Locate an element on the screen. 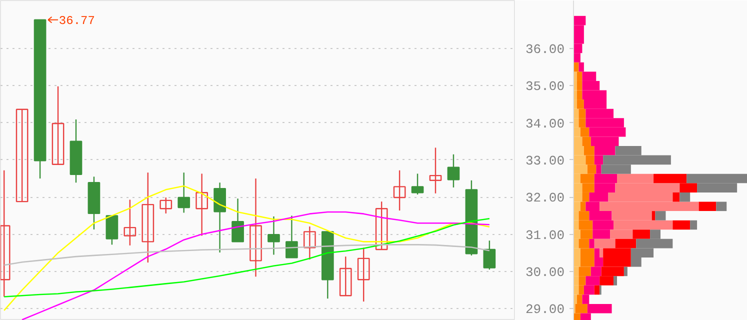 Image resolution: width=747 pixels, height=320 pixels. annotation: 36.77 is located at coordinates (76, 21).